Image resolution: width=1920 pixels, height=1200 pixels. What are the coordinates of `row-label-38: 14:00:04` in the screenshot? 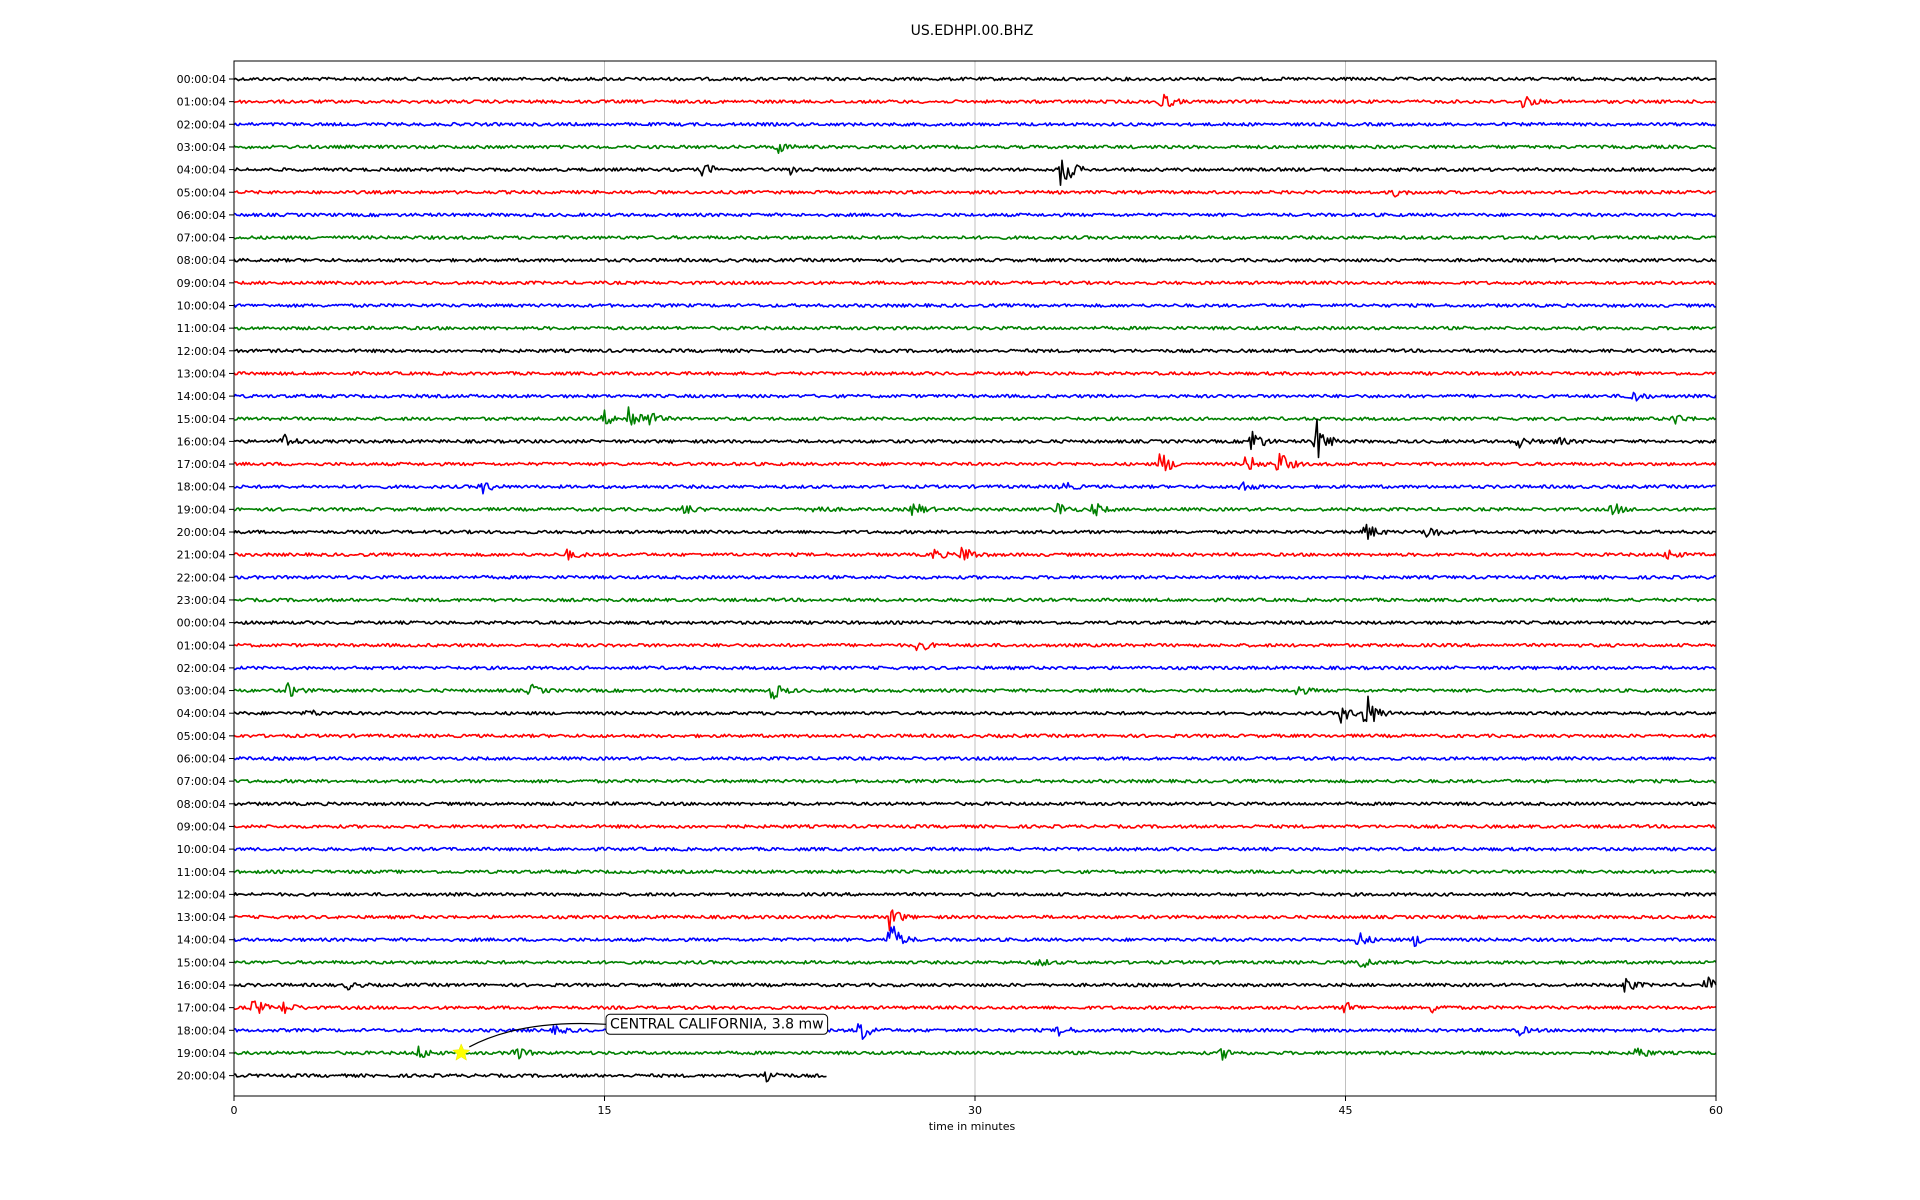 It's located at (201, 940).